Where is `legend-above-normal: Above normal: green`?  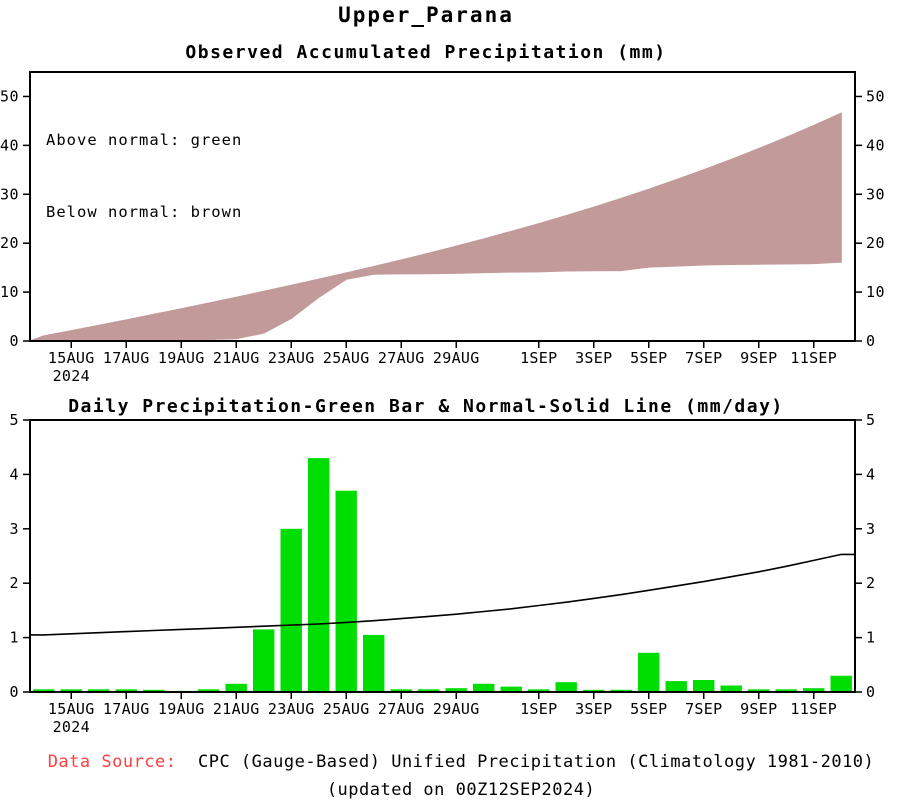 legend-above-normal: Above normal: green is located at coordinates (144, 140).